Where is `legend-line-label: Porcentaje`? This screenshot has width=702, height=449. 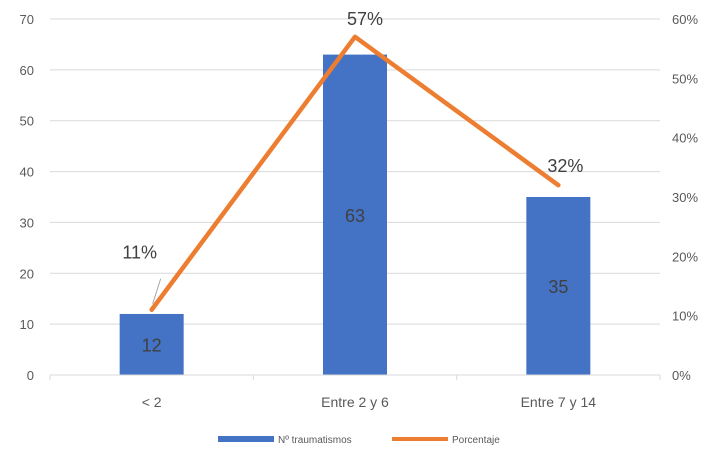 legend-line-label: Porcentaje is located at coordinates (476, 440).